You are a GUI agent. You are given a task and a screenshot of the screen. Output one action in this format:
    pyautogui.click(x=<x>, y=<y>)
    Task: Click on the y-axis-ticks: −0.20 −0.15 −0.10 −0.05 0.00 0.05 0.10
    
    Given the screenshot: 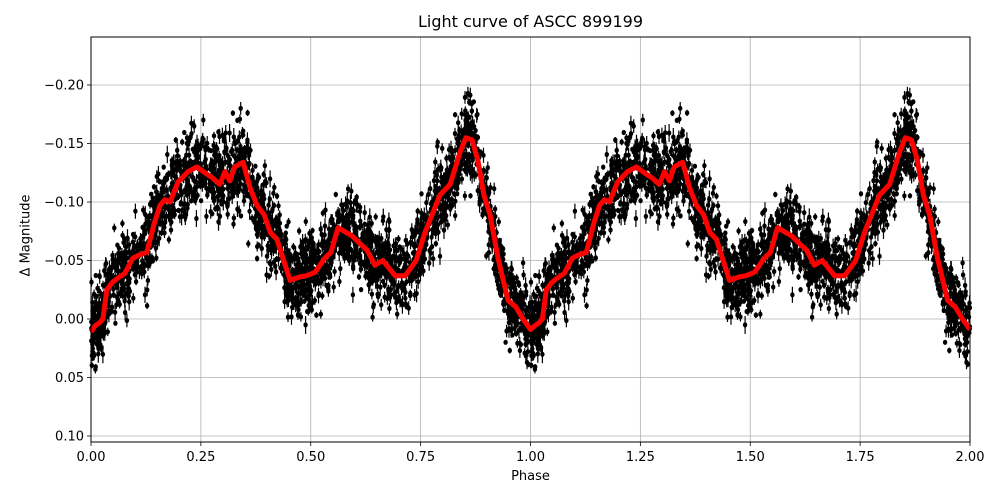 What is the action you would take?
    pyautogui.click(x=67, y=262)
    